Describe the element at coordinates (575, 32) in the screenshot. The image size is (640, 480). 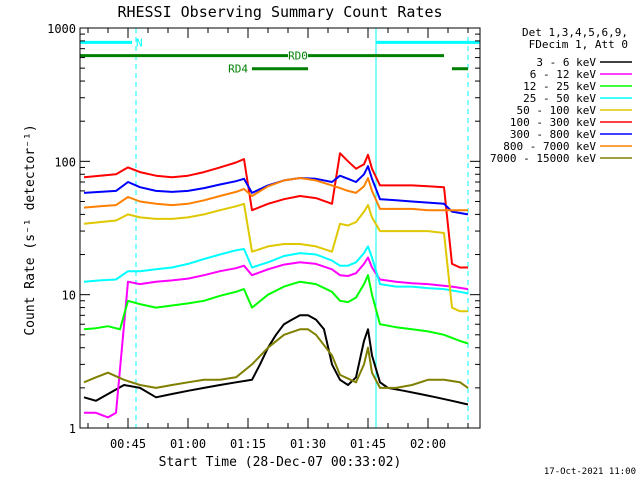
I see `legend-header-line-0: Det 1,3,4,5,6,9,` at that location.